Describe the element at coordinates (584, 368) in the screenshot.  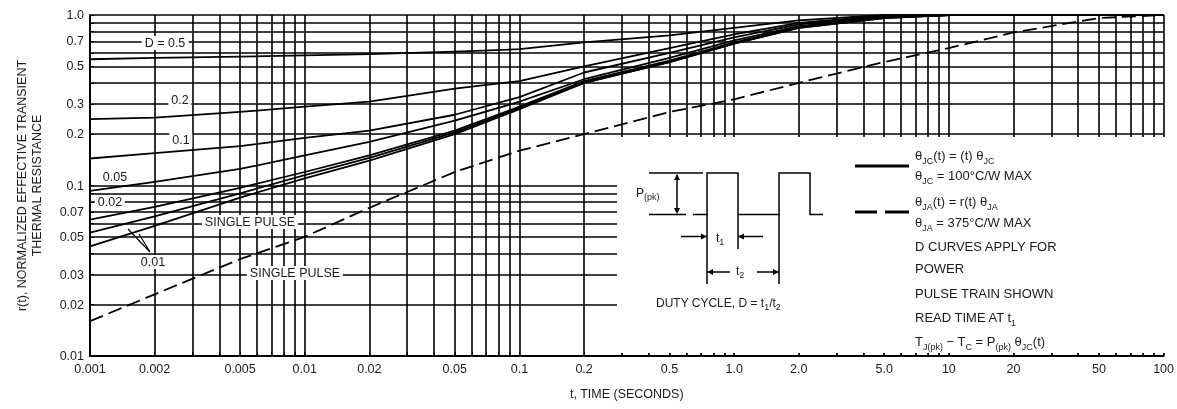
I see `x-tick-label: 0.2` at that location.